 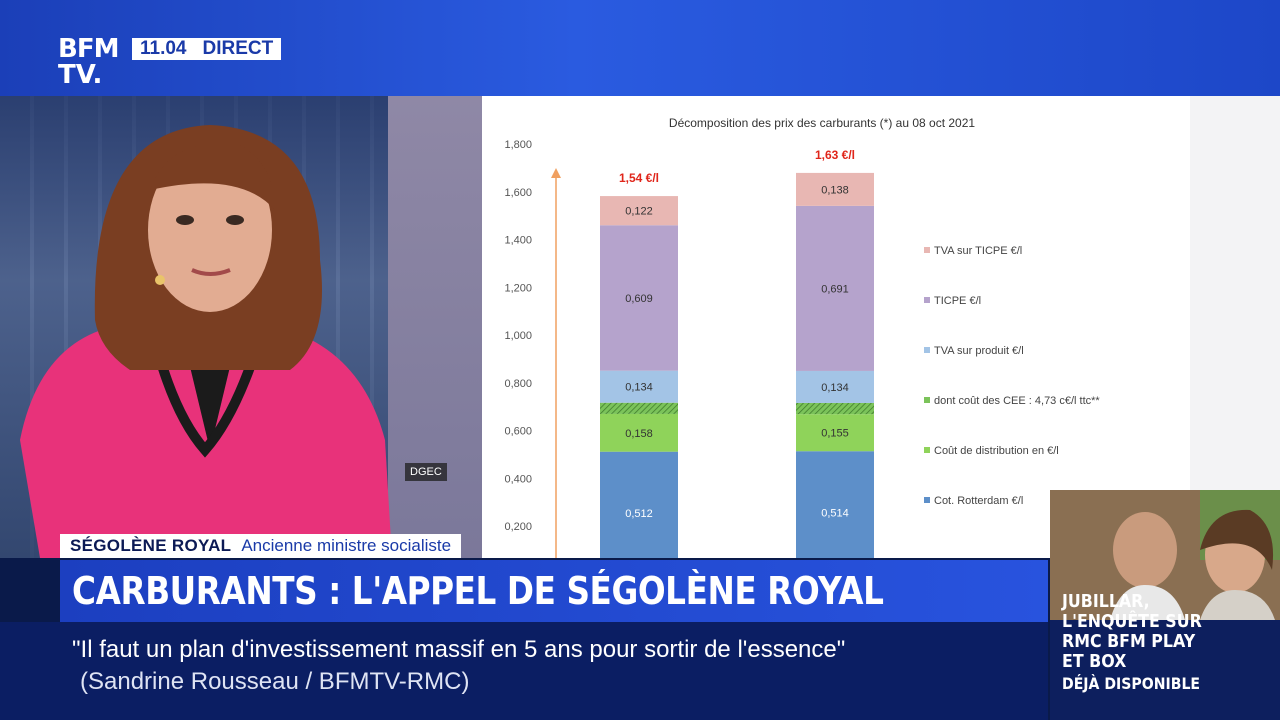 What do you see at coordinates (518, 336) in the screenshot?
I see `y-tick-label: 1,000` at bounding box center [518, 336].